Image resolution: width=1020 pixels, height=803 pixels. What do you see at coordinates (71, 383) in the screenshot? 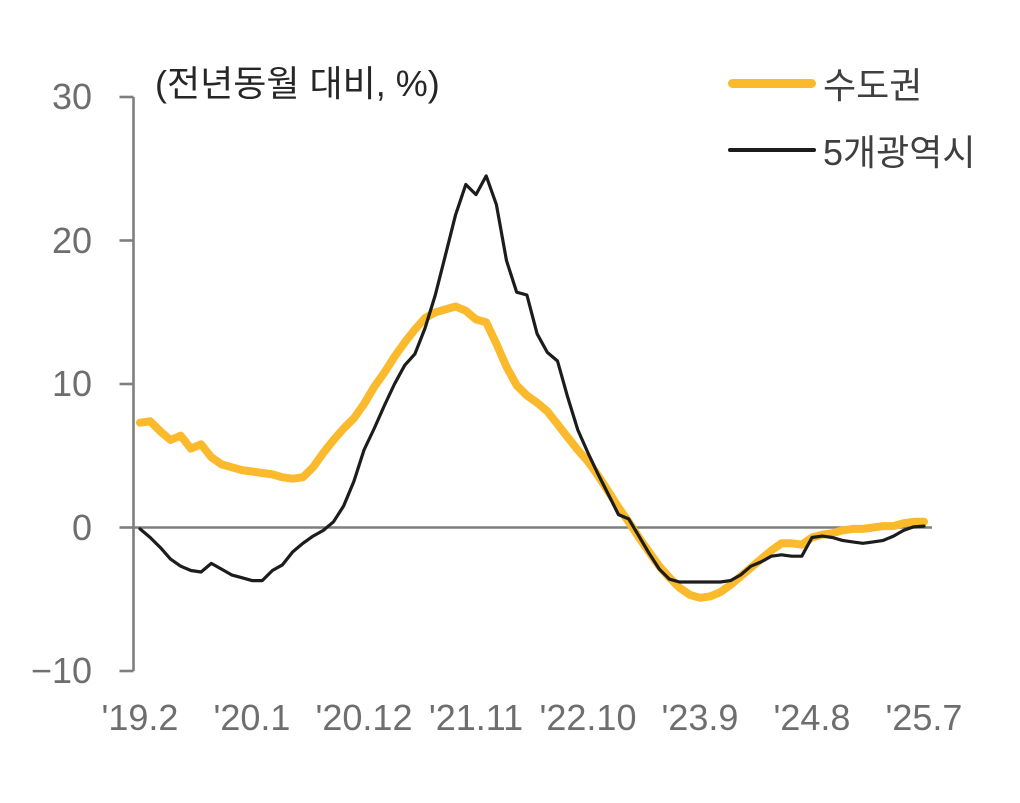
I see `y-tick-label: 10` at bounding box center [71, 383].